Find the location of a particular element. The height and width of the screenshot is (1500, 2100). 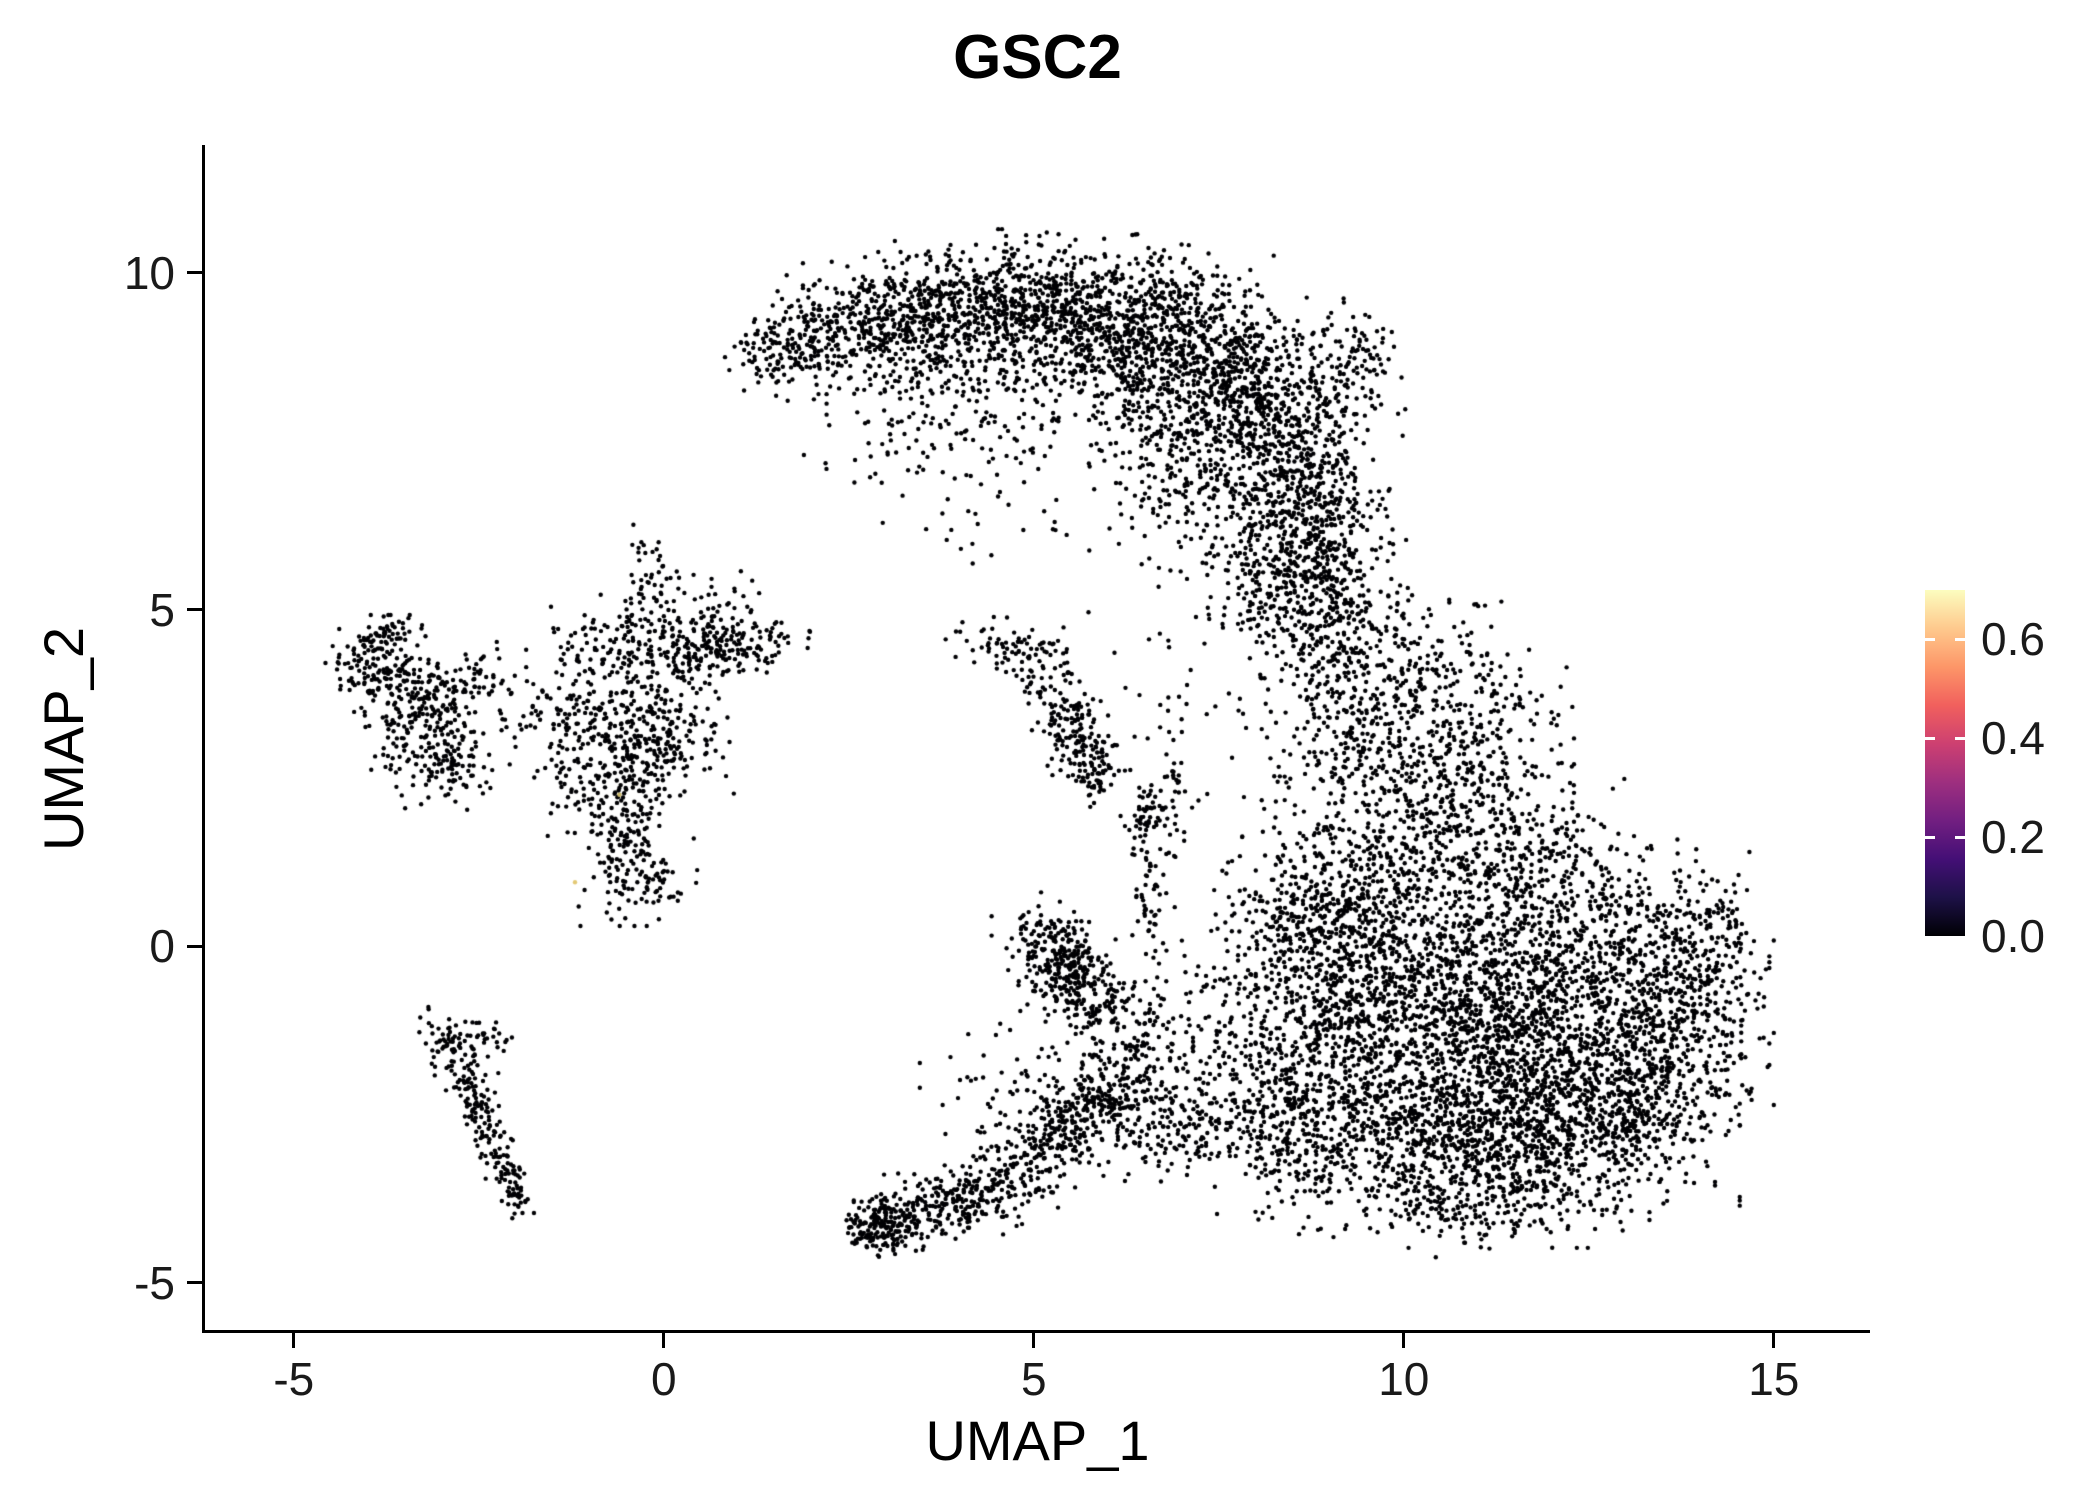

y-axis-tick-label: -5 is located at coordinates (154, 1282).